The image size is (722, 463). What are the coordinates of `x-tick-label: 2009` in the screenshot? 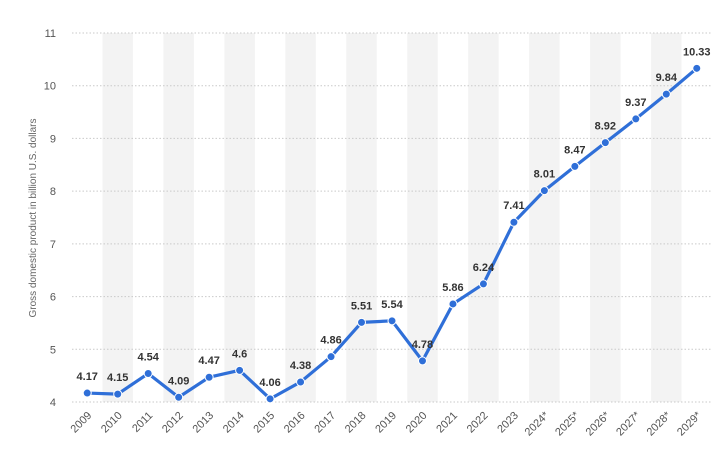 It's located at (82, 423).